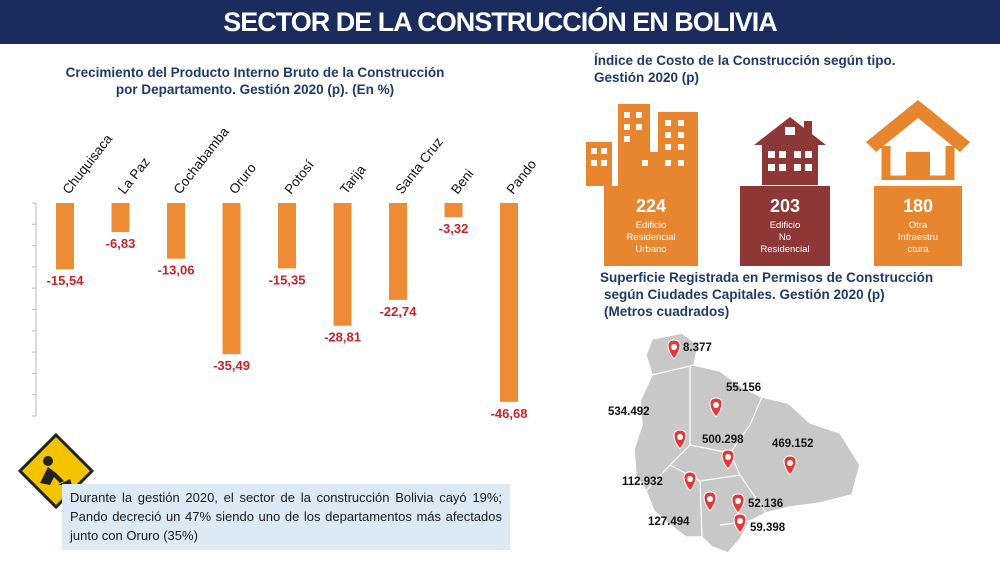  I want to click on department-borders, so click(706, 451).